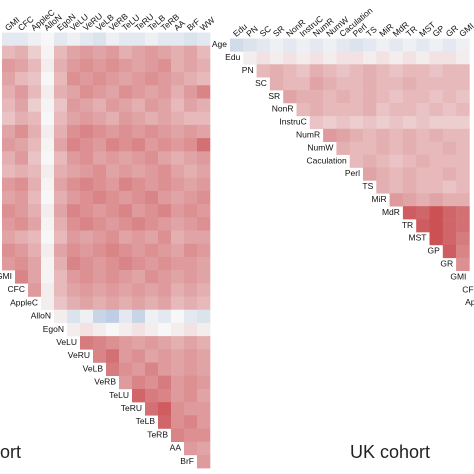 The height and width of the screenshot is (474, 474). Describe the element at coordinates (378, 199) in the screenshot. I see `y-tick-label: MiR` at that location.